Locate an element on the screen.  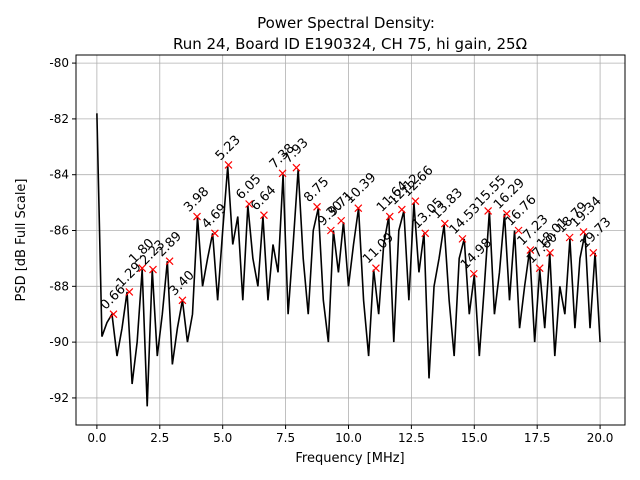
peak-label: 4.69 is located at coordinates (214, 216).